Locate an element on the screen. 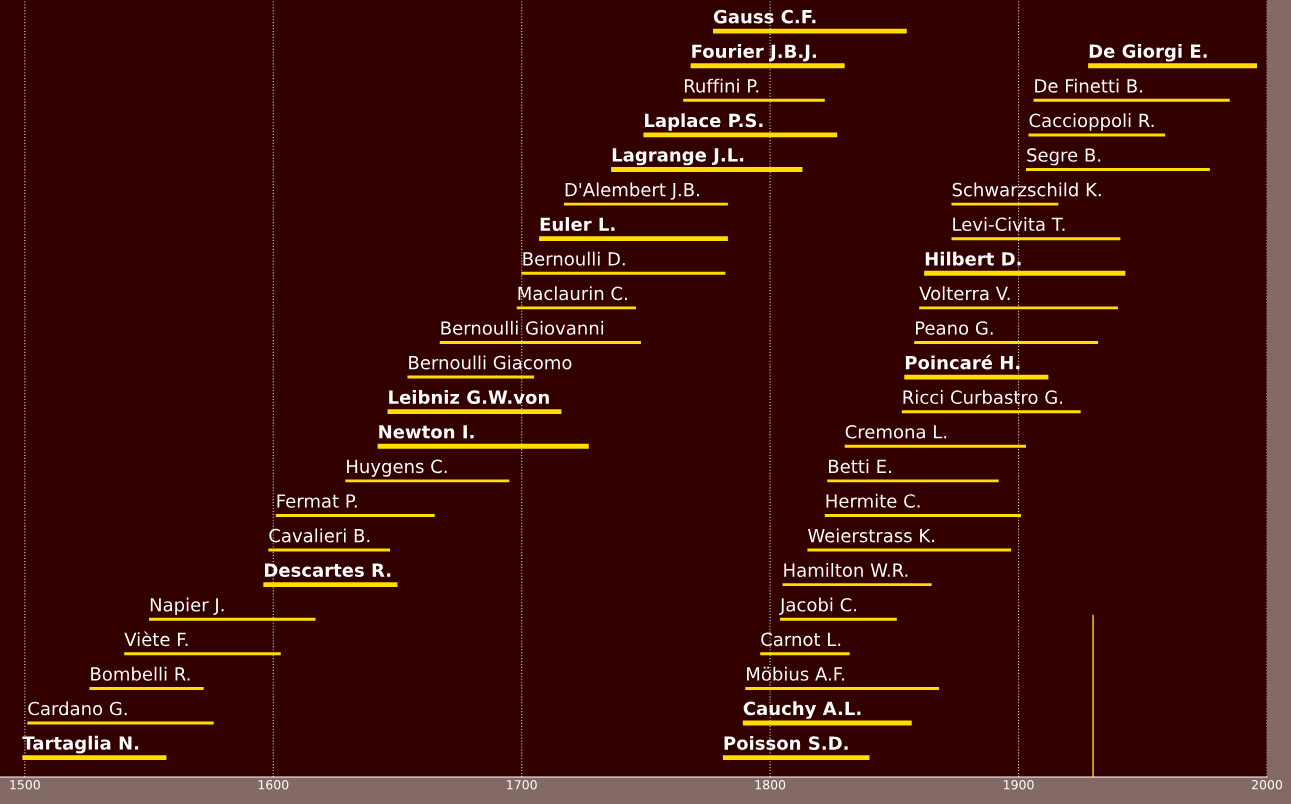  x-tick-label: 1900 is located at coordinates (1019, 784).